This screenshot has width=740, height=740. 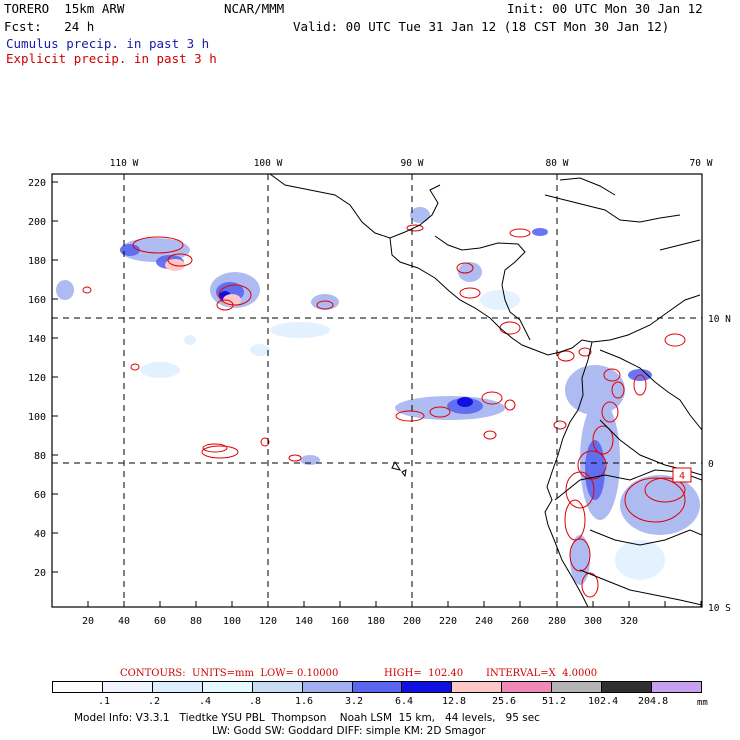 What do you see at coordinates (40, 534) in the screenshot?
I see `y-tick-label: 40` at bounding box center [40, 534].